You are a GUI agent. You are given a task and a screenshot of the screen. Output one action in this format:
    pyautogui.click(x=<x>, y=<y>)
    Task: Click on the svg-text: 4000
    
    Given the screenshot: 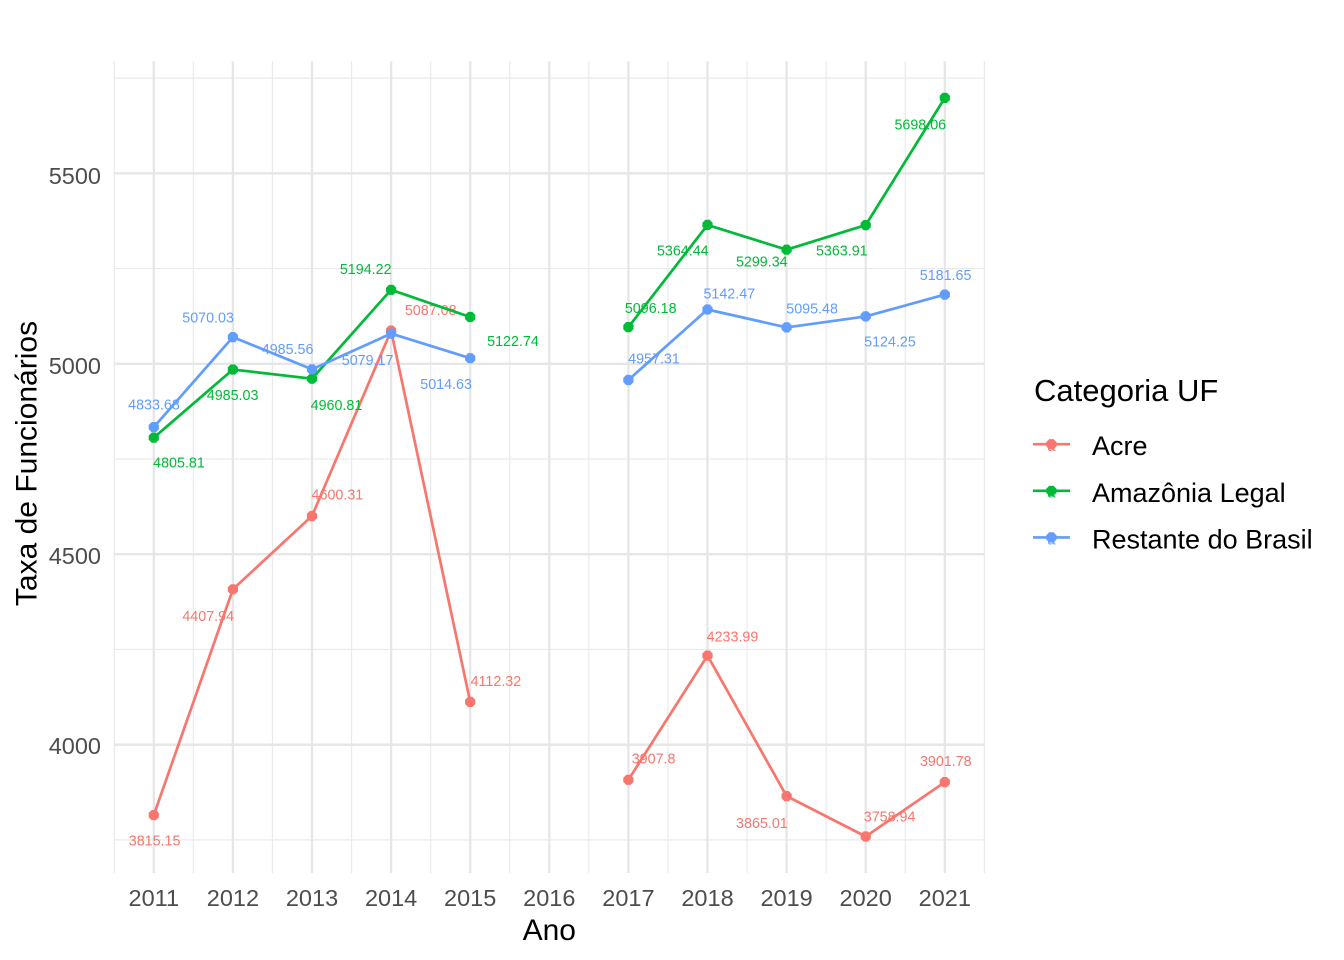 What is the action you would take?
    pyautogui.click(x=75, y=746)
    